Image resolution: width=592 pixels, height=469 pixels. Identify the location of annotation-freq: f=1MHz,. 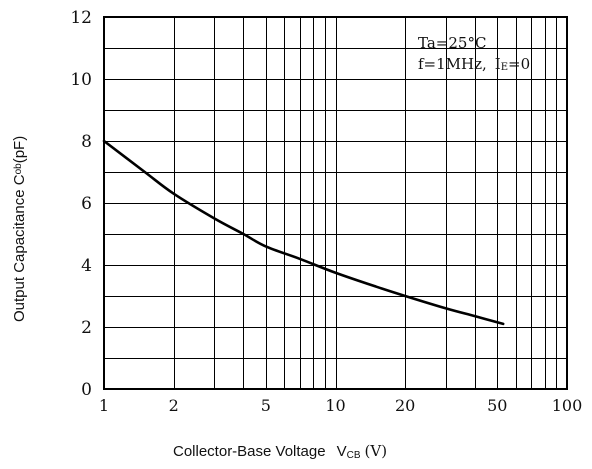
(452, 64).